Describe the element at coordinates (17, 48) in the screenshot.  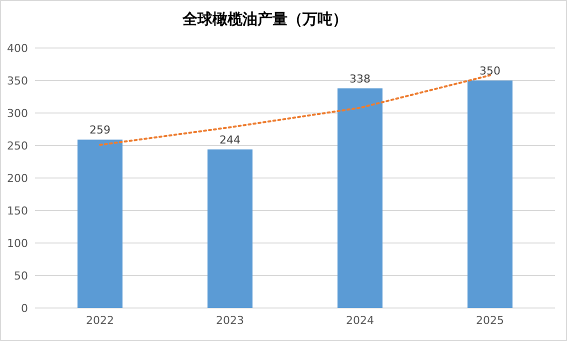
I see `y-tick-label: 400` at that location.